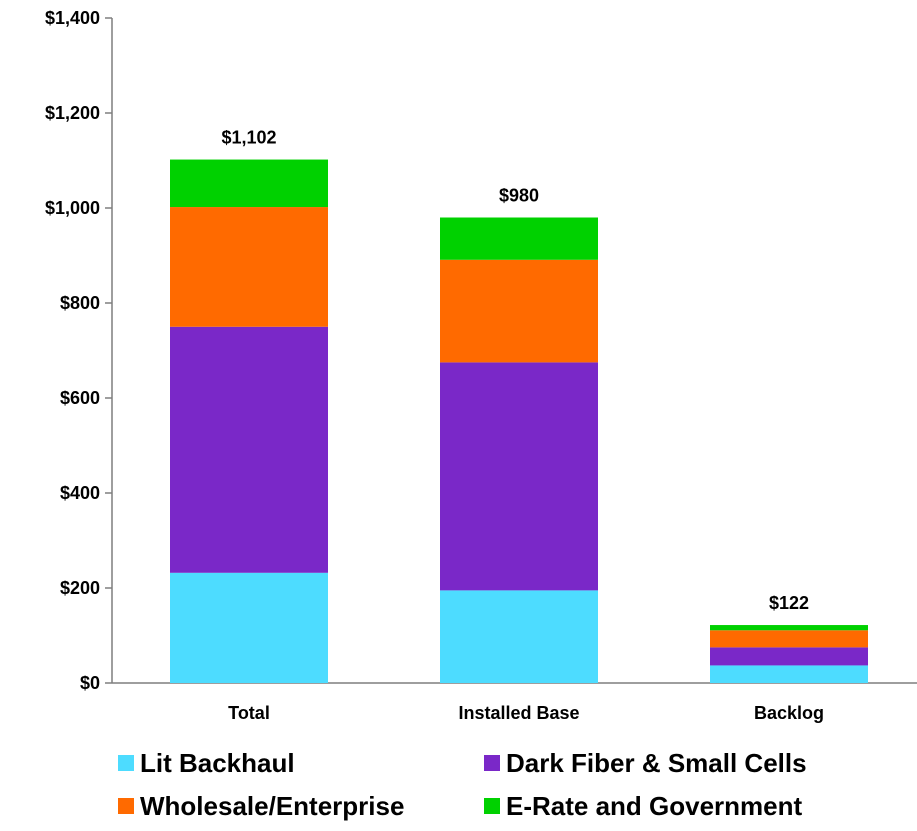 The width and height of the screenshot is (917, 831). Describe the element at coordinates (492, 806) in the screenshot. I see `legend-swatch-e-rate-government` at that location.